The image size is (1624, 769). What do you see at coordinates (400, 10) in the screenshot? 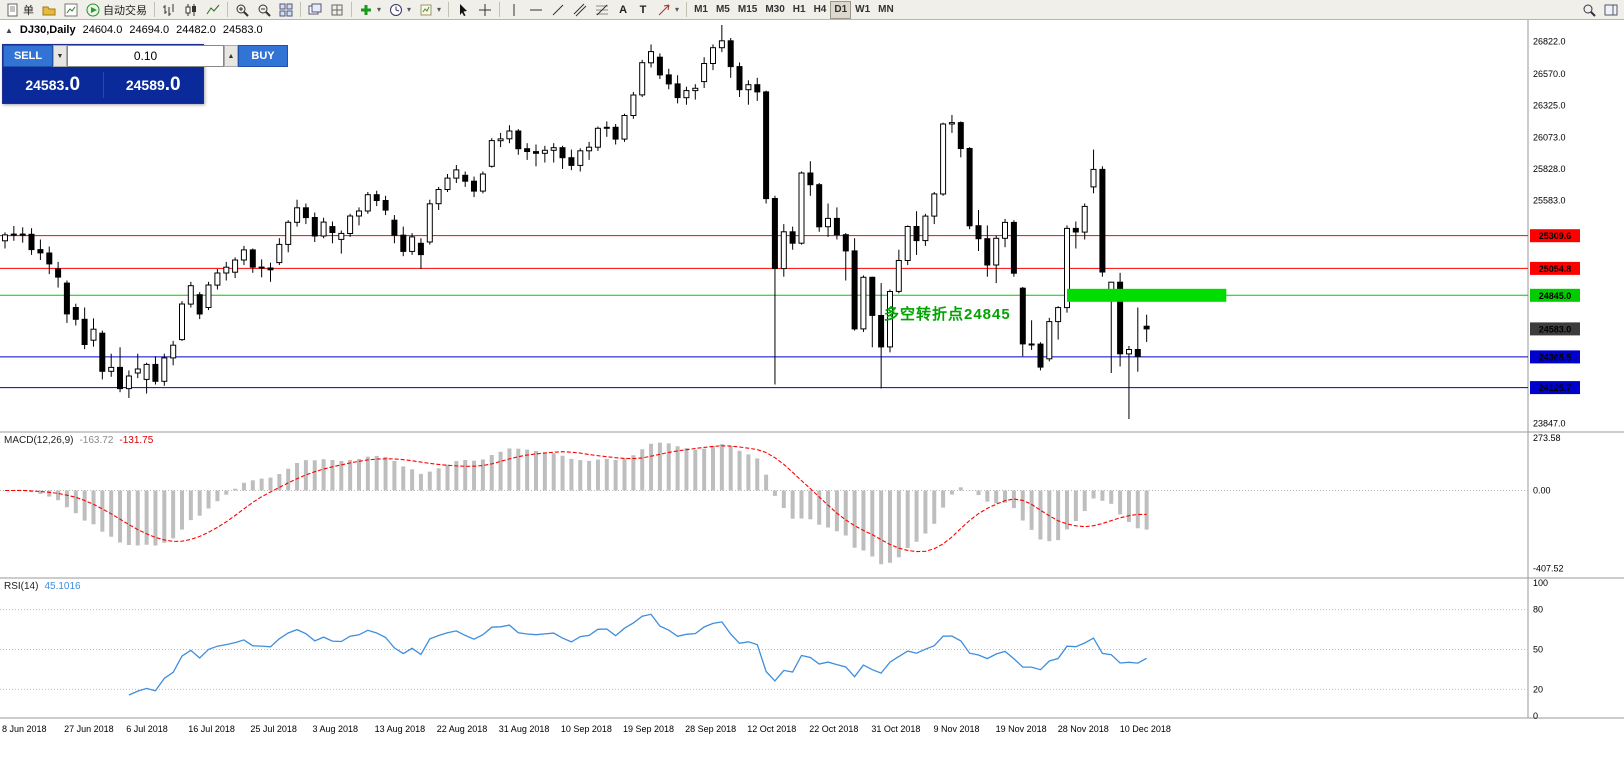
I see `periods-button: ▾` at bounding box center [400, 10].